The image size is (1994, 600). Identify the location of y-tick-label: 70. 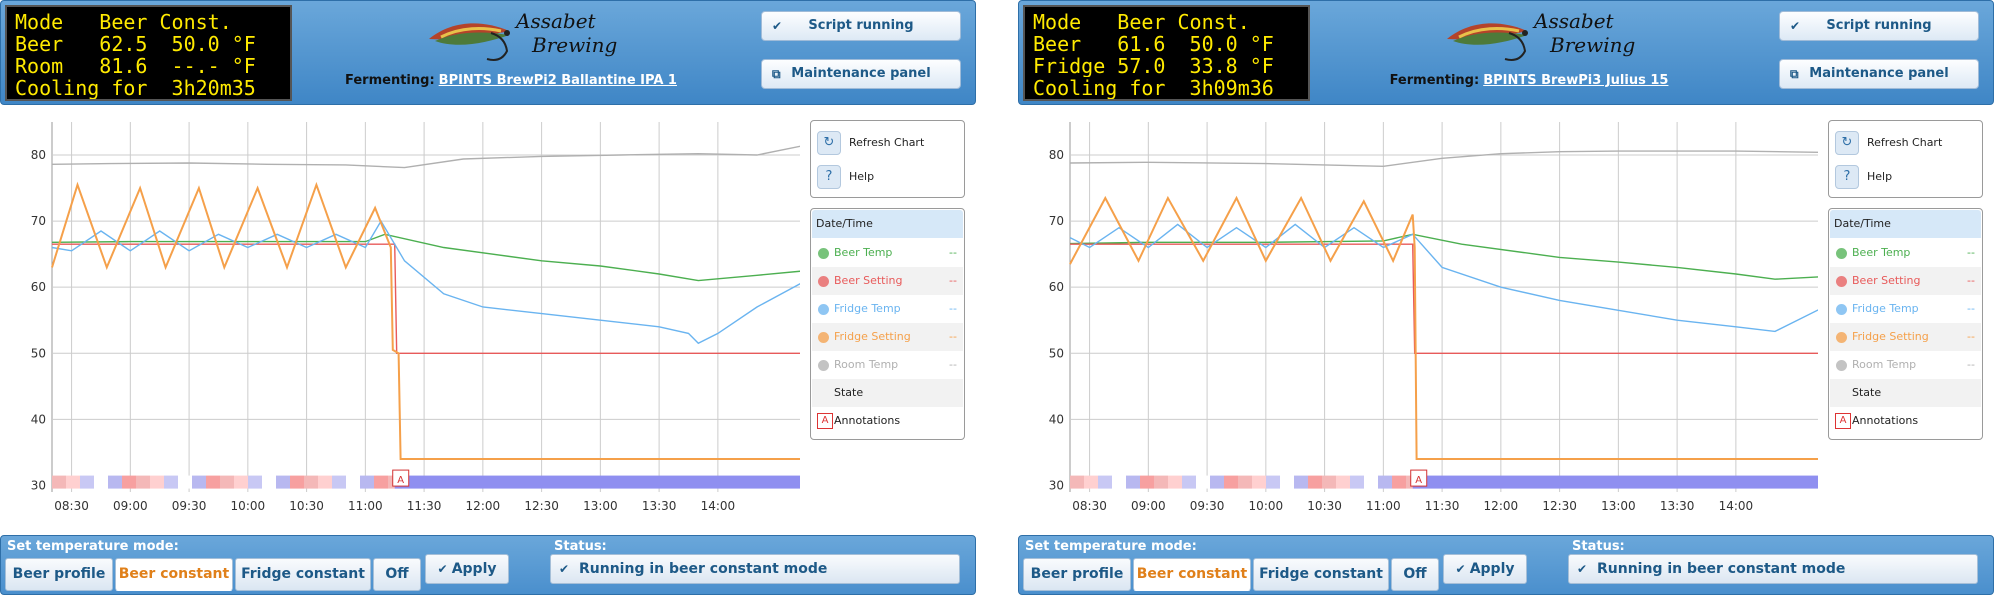
(1056, 221).